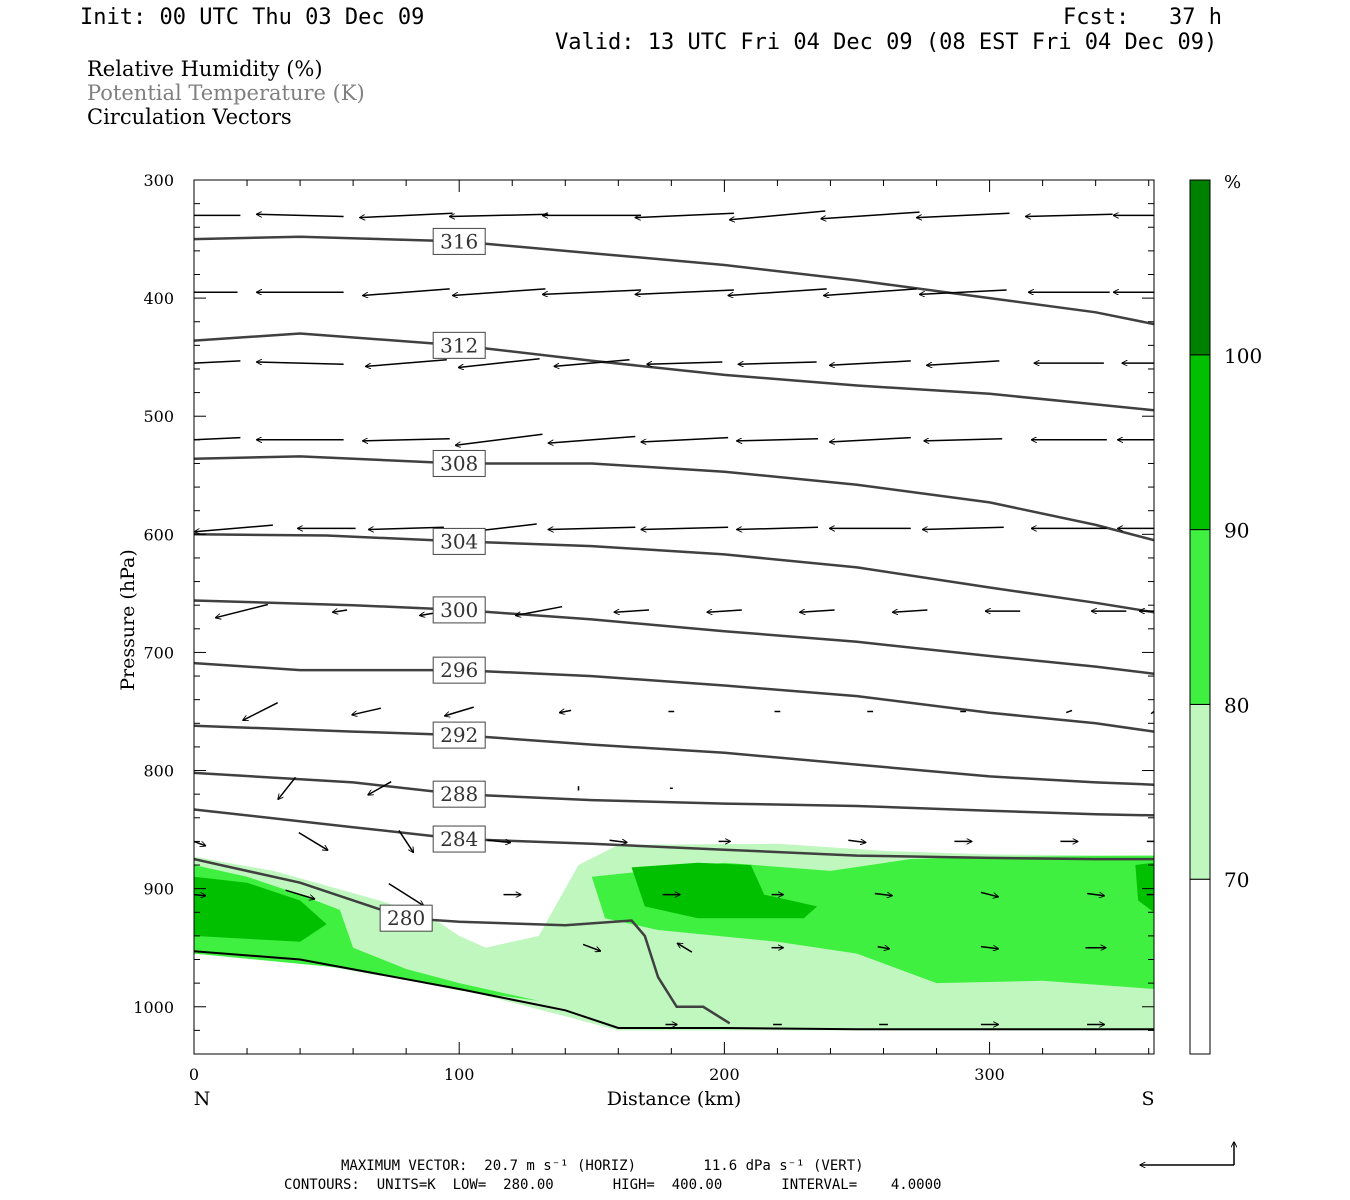  Describe the element at coordinates (128, 620) in the screenshot. I see `y-axis-label: Pressure (hPa)` at that location.